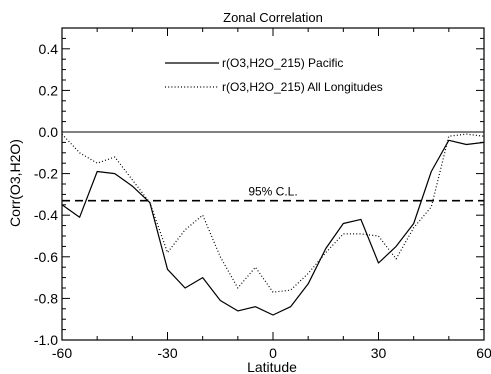  What do you see at coordinates (273, 17) in the screenshot?
I see `chart-title: Zonal Correlation` at bounding box center [273, 17].